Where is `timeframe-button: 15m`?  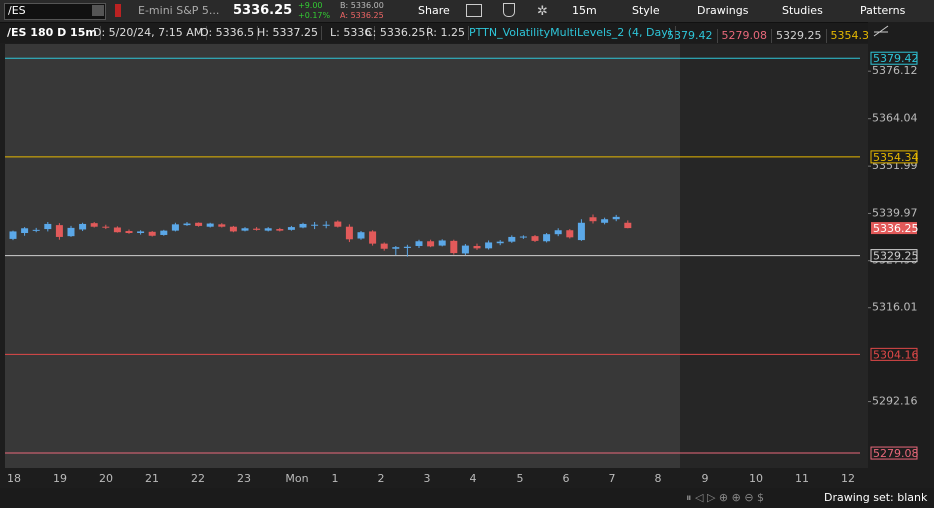 timeframe-button: 15m is located at coordinates (584, 10).